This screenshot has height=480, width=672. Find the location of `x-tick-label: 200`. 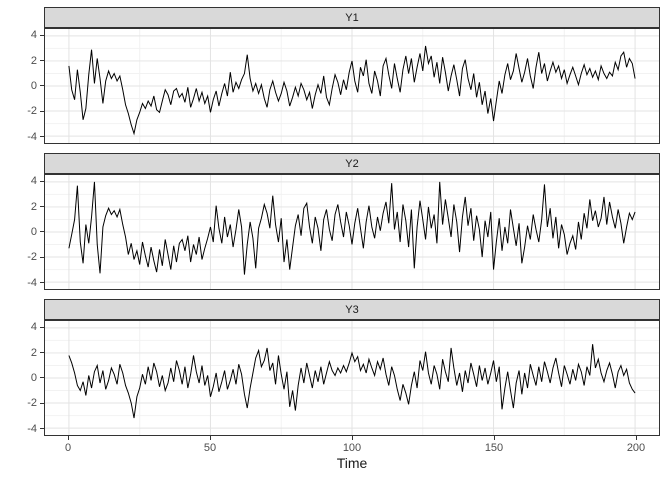

x-tick-label: 200 is located at coordinates (636, 448).